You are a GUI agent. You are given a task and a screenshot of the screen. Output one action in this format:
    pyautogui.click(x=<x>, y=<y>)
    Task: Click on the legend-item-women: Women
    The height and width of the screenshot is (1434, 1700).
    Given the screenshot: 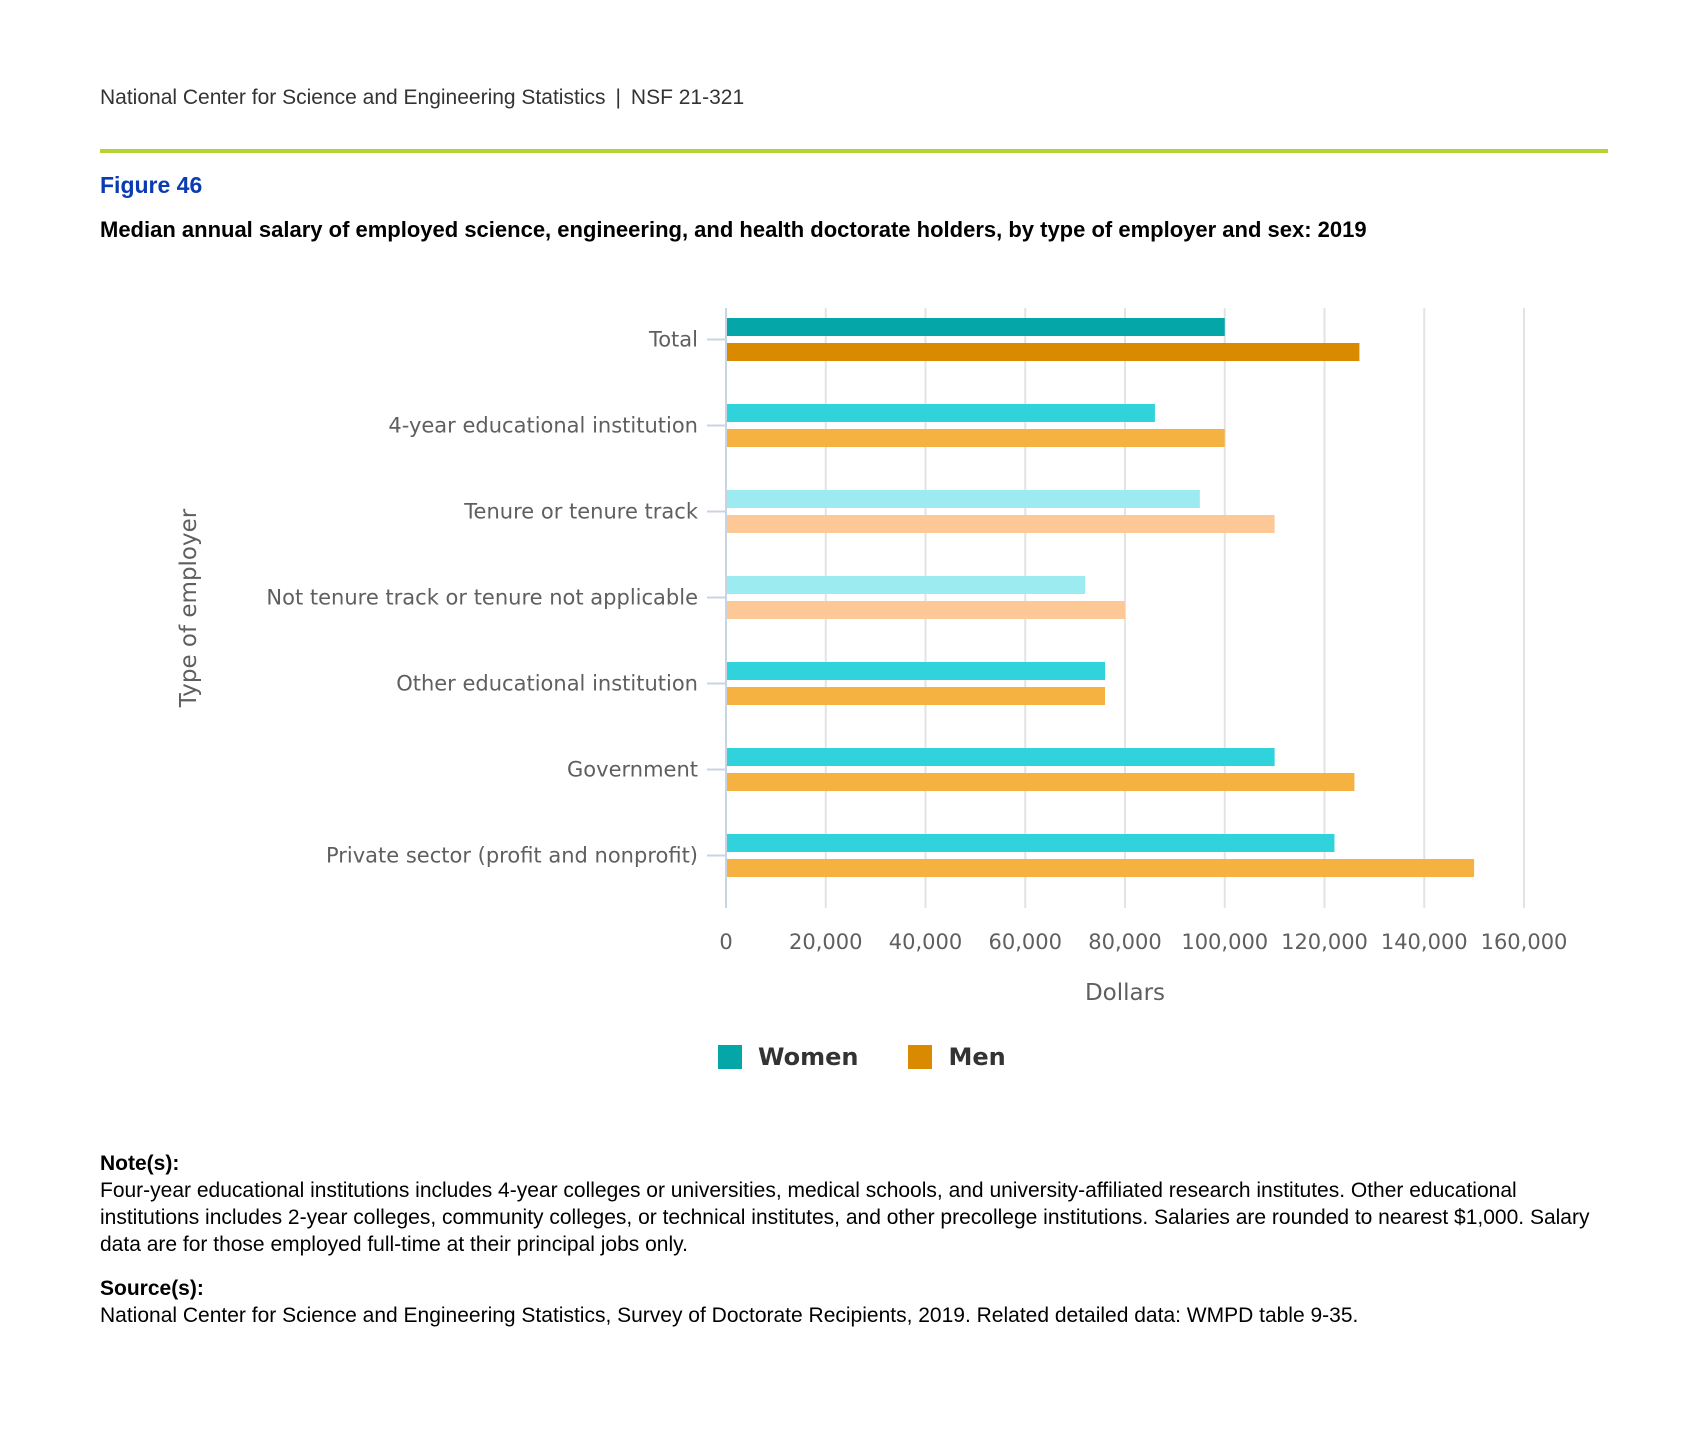 What is the action you would take?
    pyautogui.click(x=788, y=1057)
    